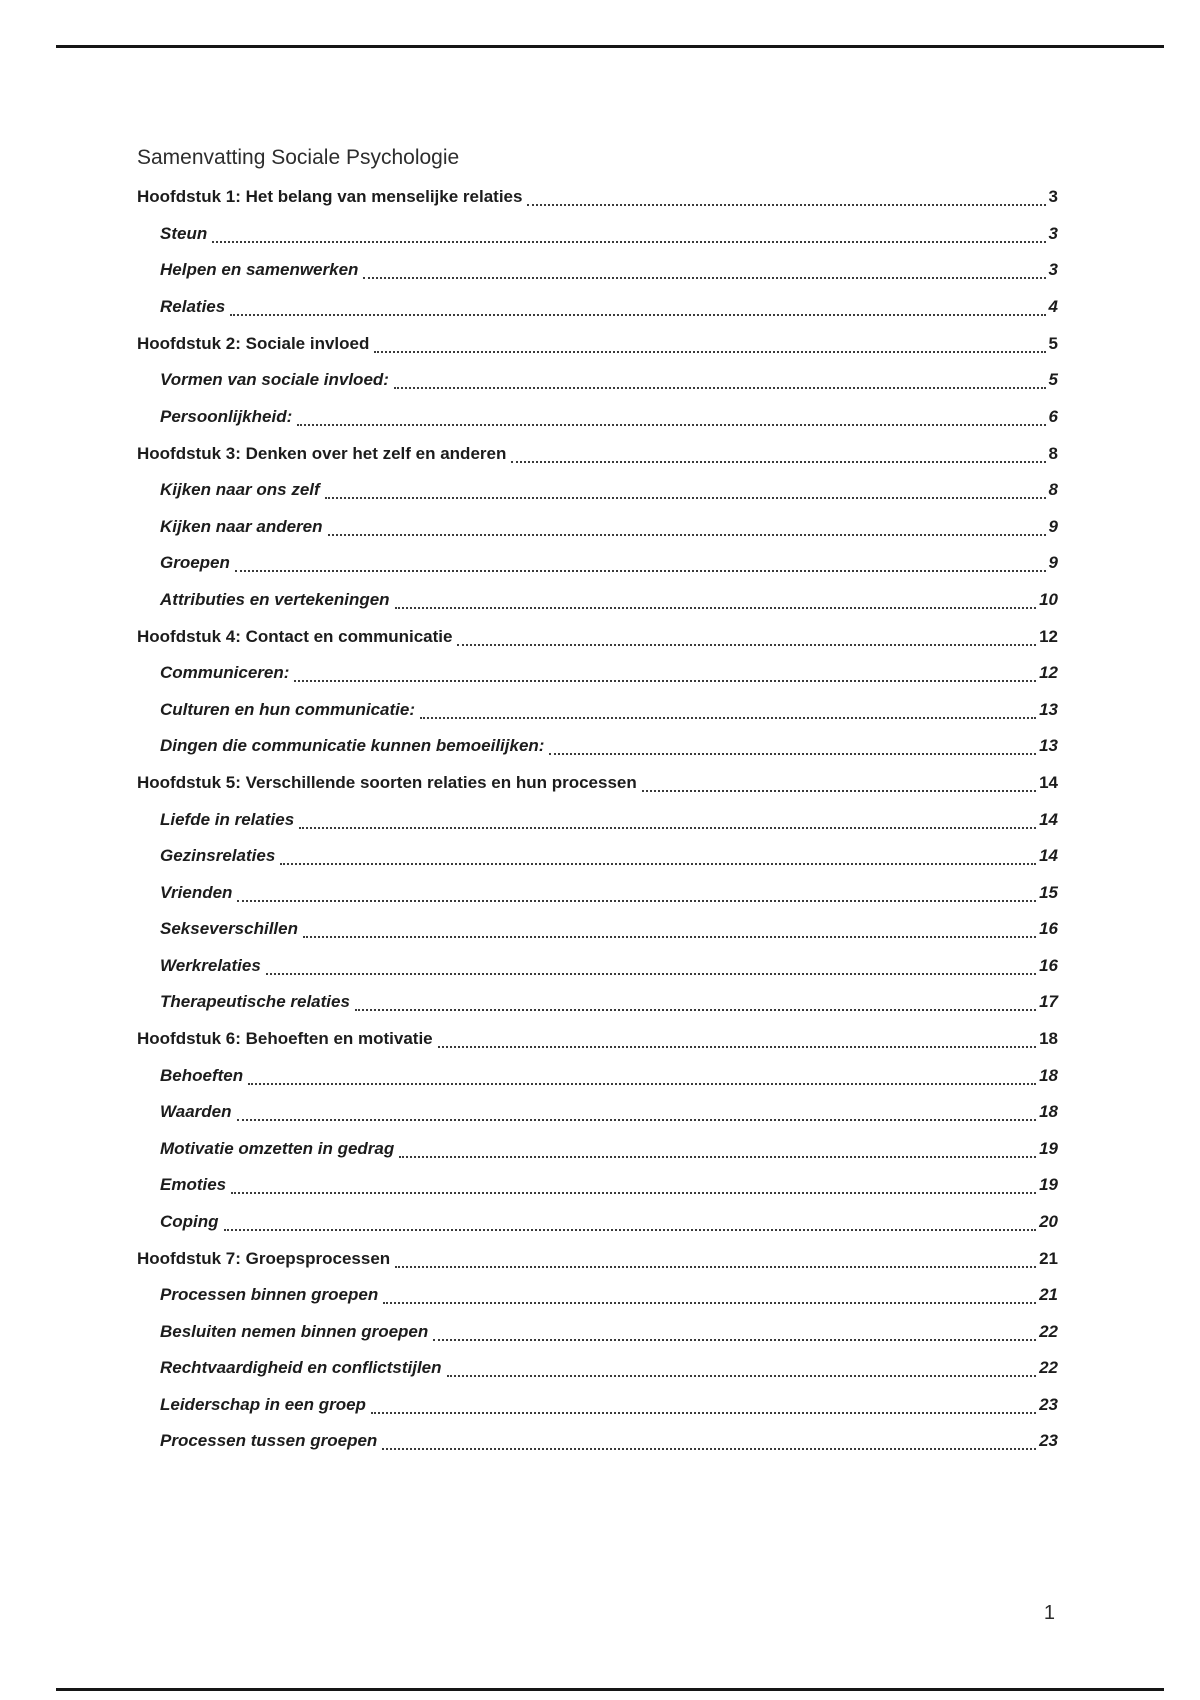 Image resolution: width=1200 pixels, height=1700 pixels. Describe the element at coordinates (196, 1111) in the screenshot. I see `toc-section-row-label: Waarden` at that location.